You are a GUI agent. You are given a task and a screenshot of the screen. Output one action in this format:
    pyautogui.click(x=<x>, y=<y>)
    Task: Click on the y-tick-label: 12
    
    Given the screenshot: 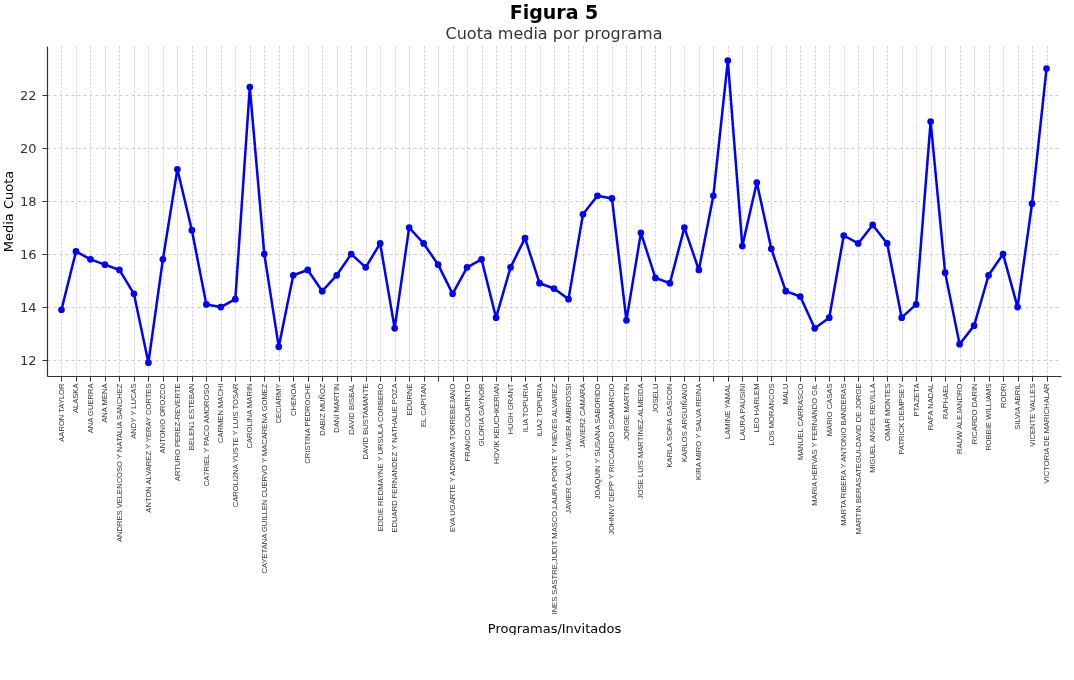 What is the action you would take?
    pyautogui.click(x=28, y=360)
    